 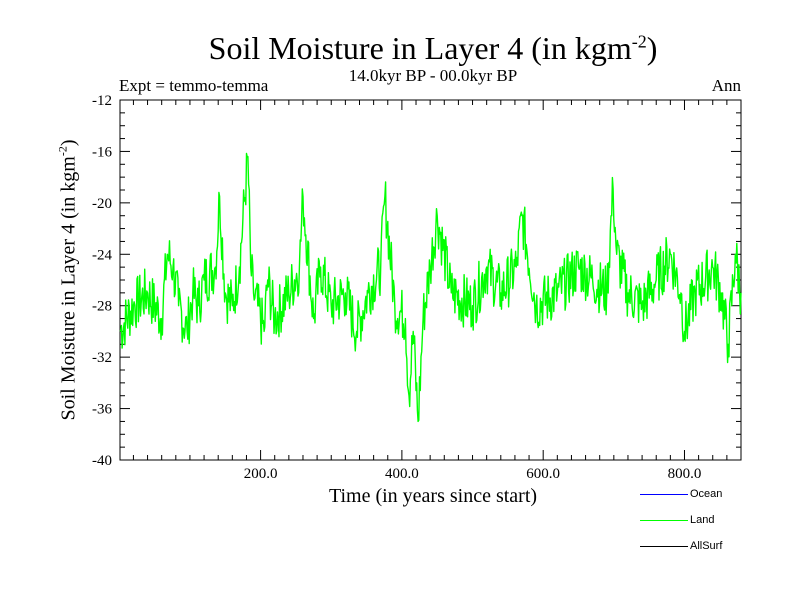 What do you see at coordinates (102, 101) in the screenshot?
I see `y-tick-label: -12` at bounding box center [102, 101].